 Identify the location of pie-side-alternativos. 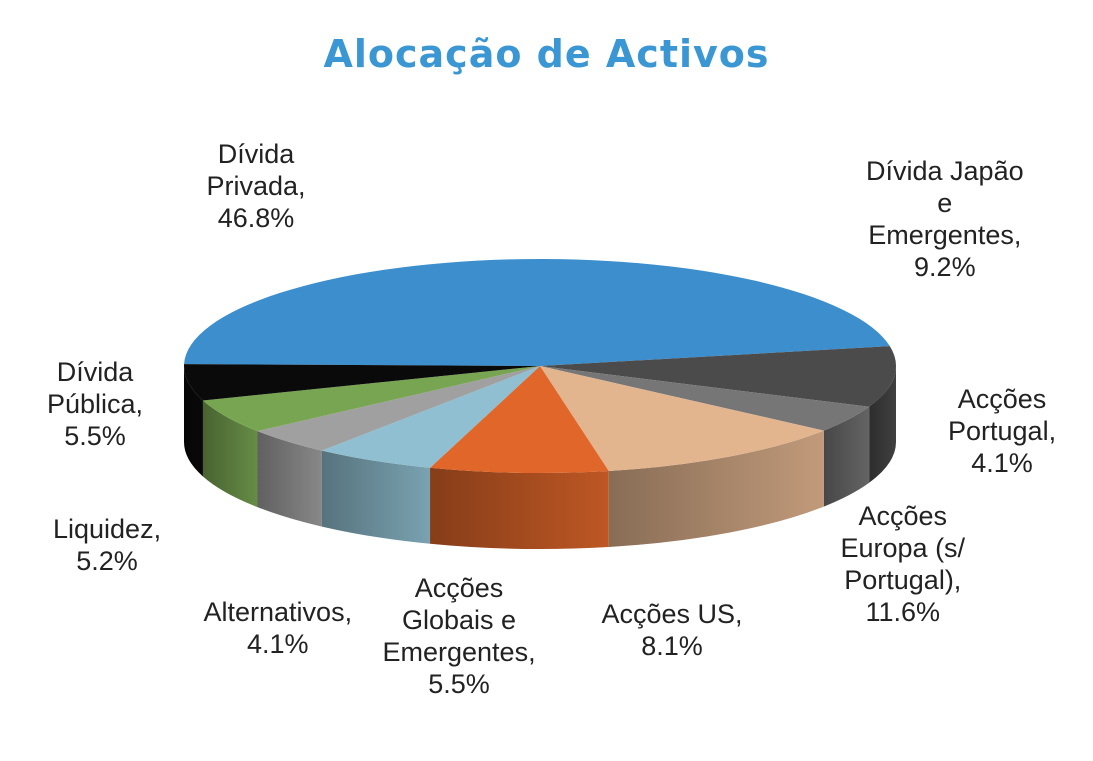
(289, 479).